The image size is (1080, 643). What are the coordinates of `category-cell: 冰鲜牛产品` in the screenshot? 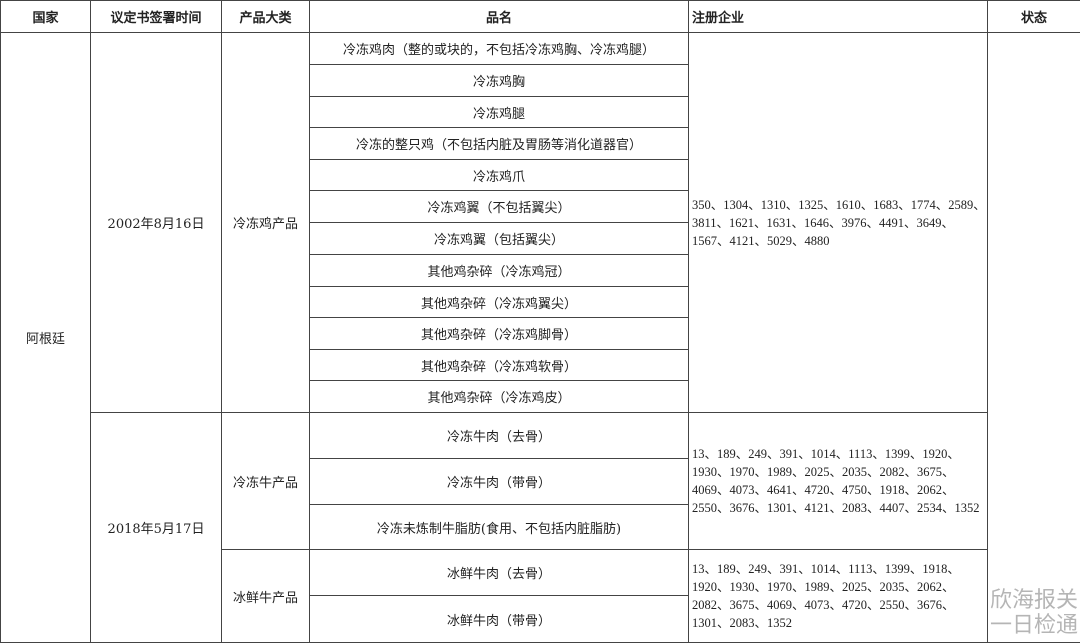 It's located at (266, 596).